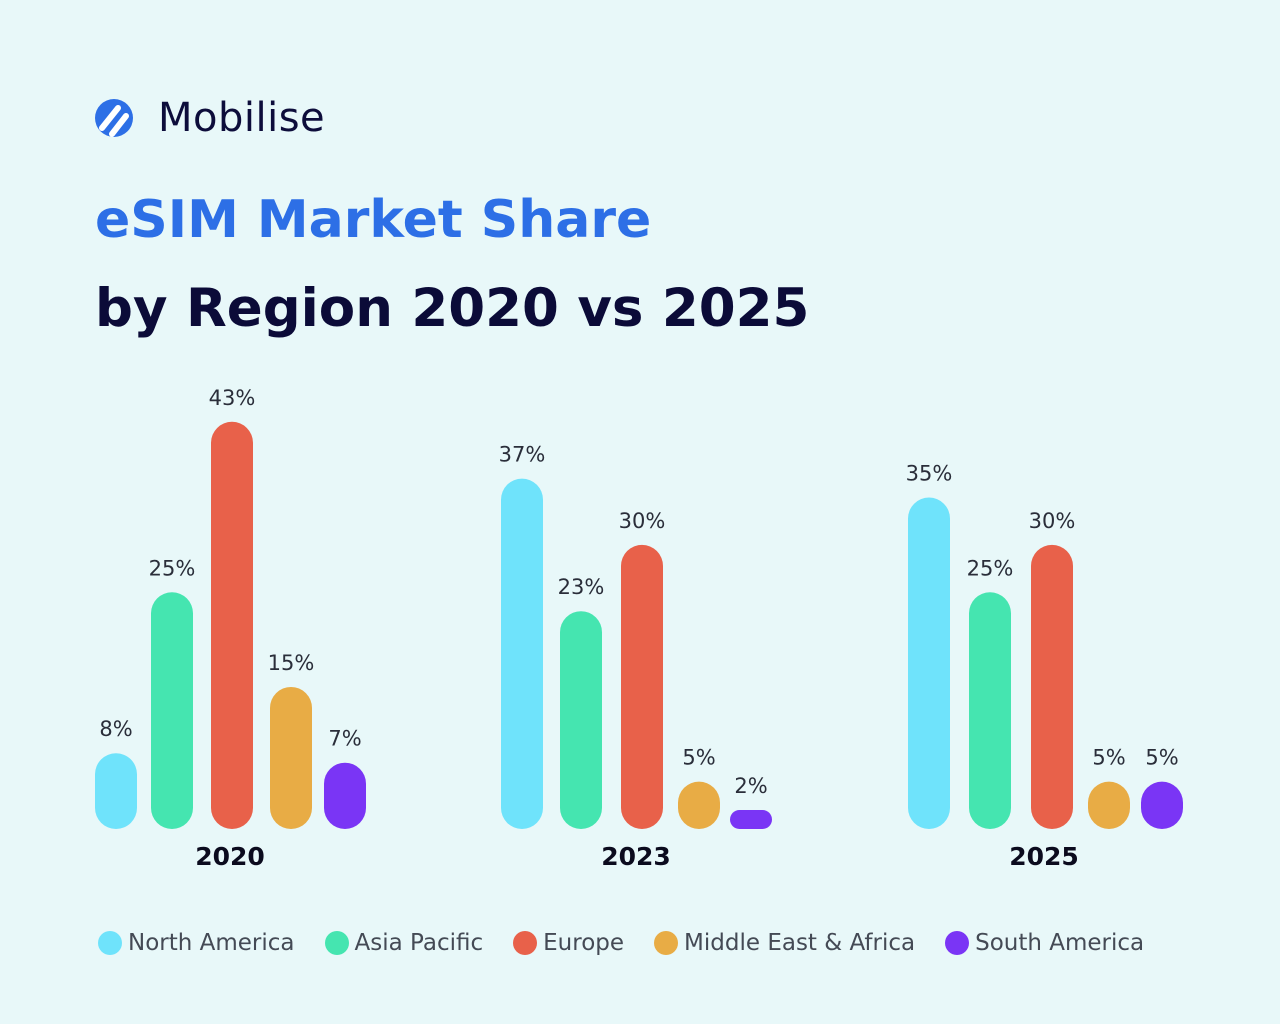 This screenshot has height=1024, width=1280. I want to click on bar-2020-asia-pacific, so click(172, 710).